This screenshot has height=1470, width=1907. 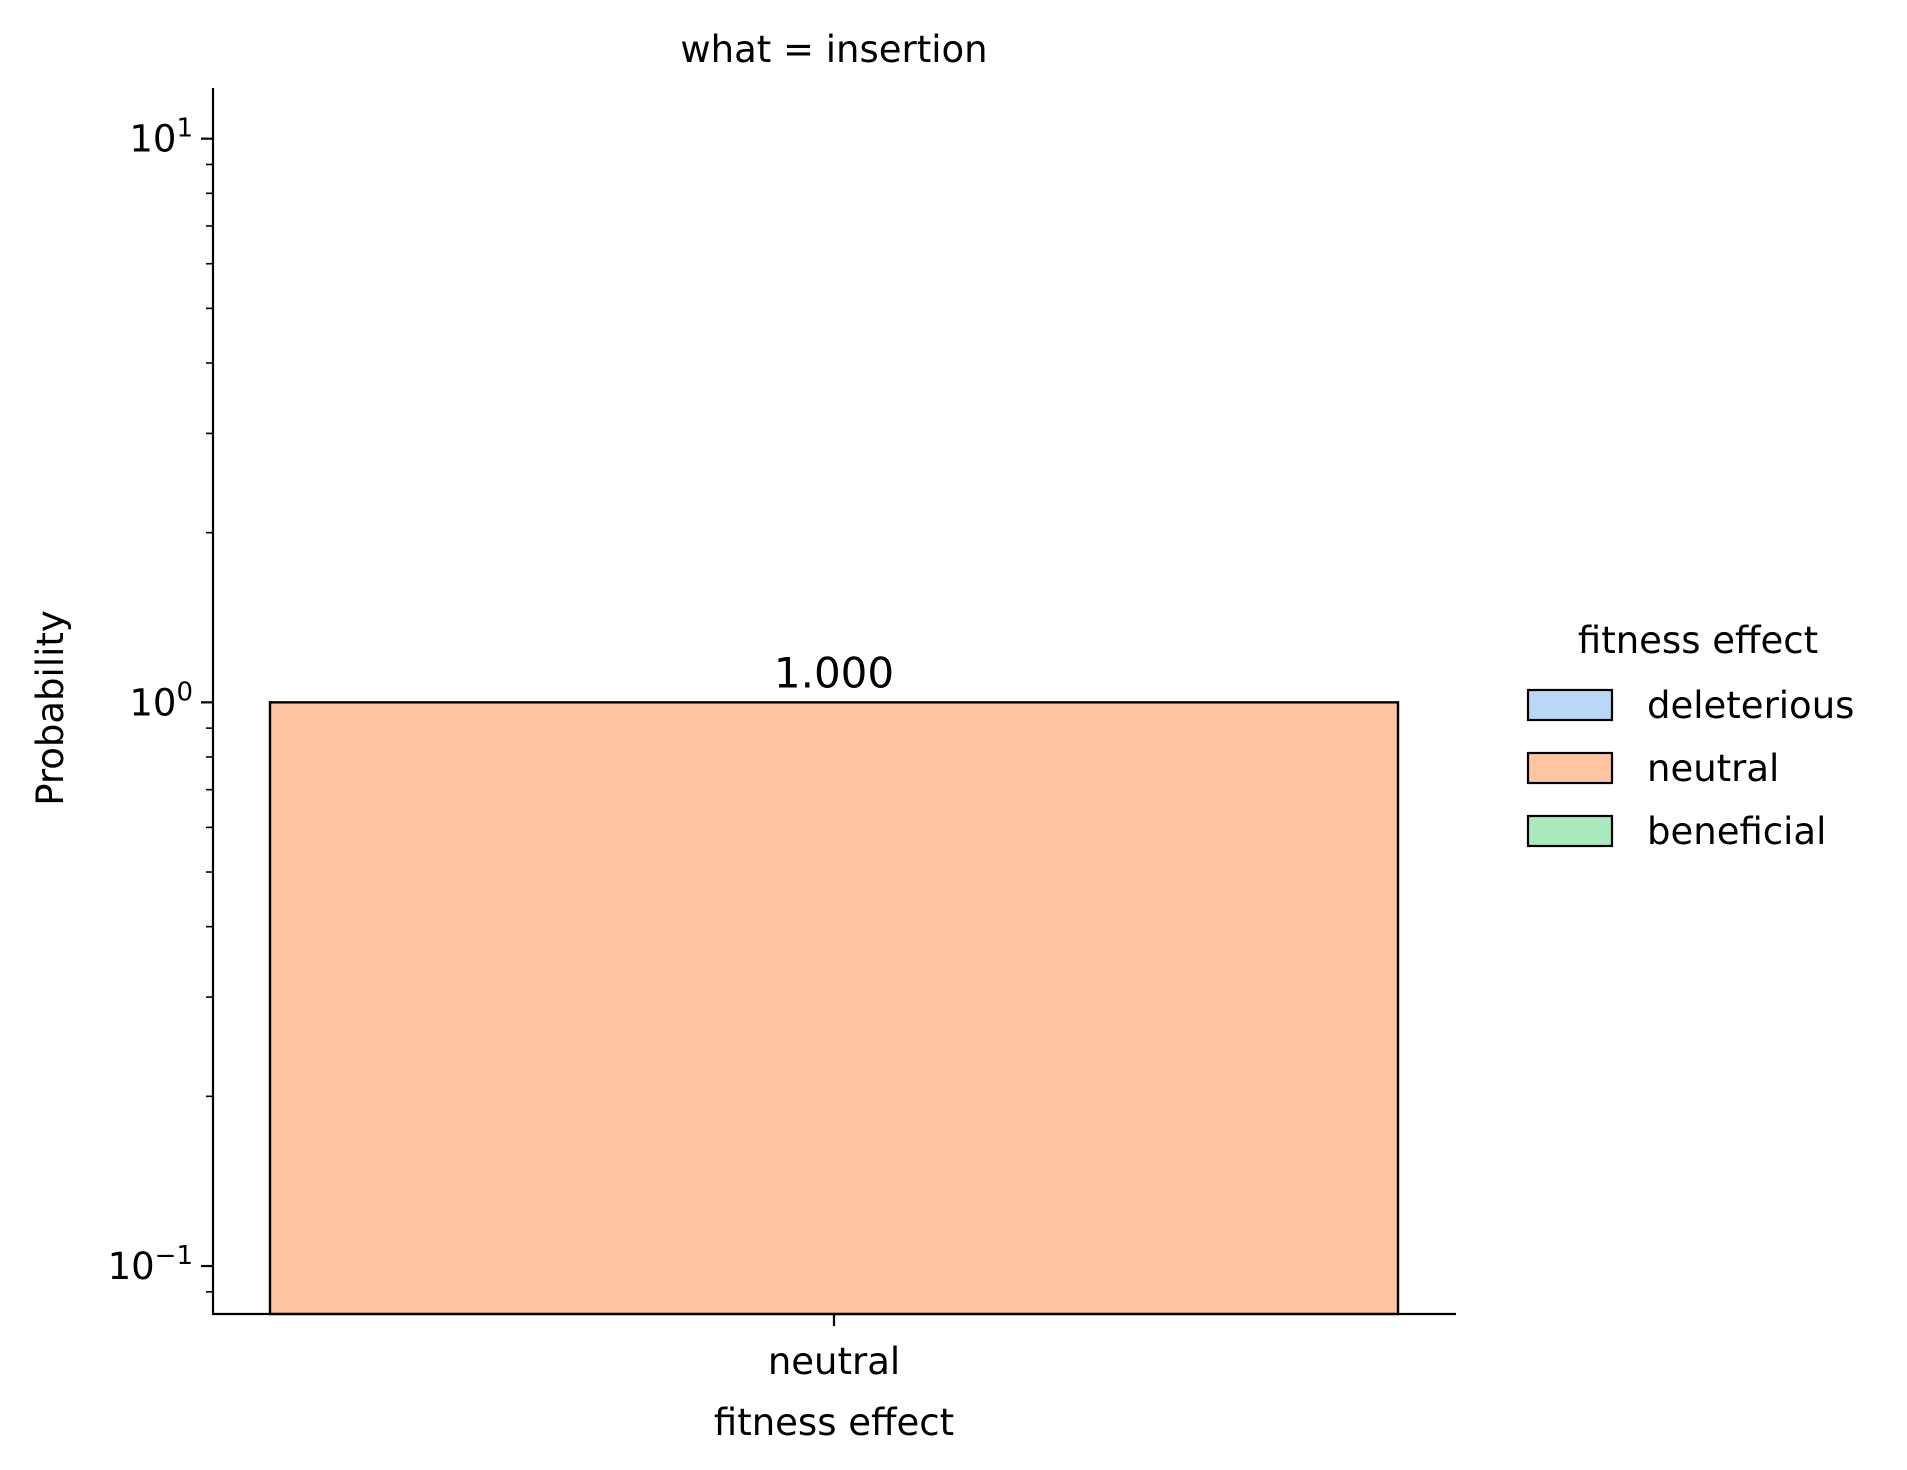 I want to click on y-axis-label: Probability, so click(x=50, y=708).